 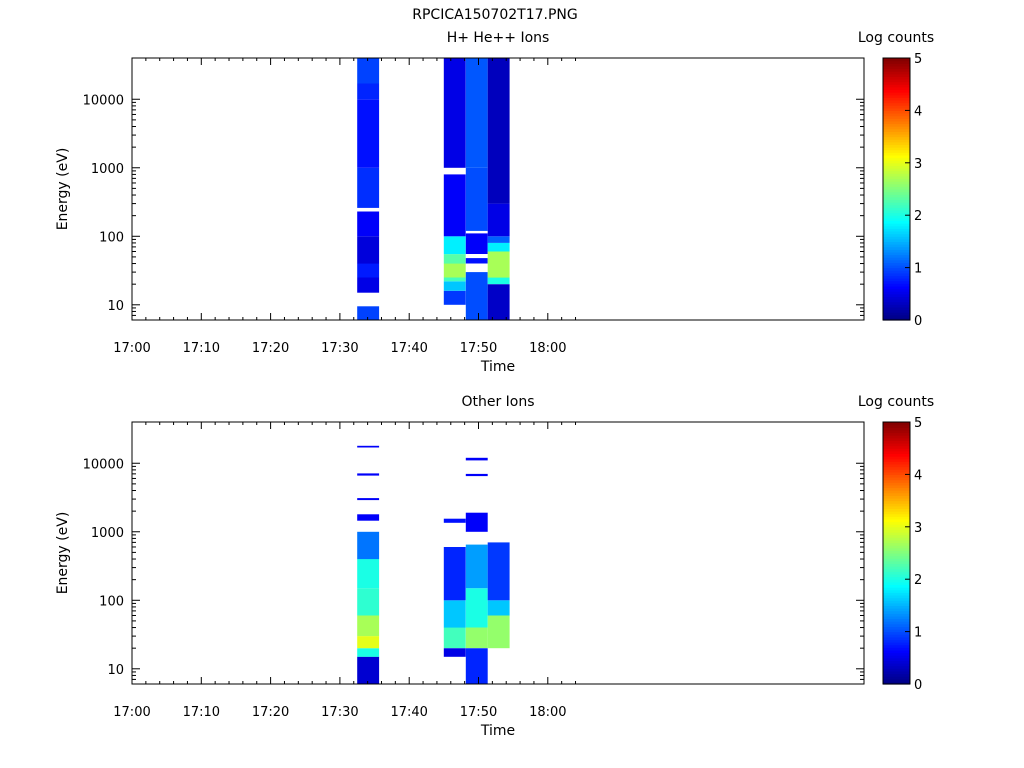 What do you see at coordinates (918, 528) in the screenshot?
I see `colorbar-tick-label: 3` at bounding box center [918, 528].